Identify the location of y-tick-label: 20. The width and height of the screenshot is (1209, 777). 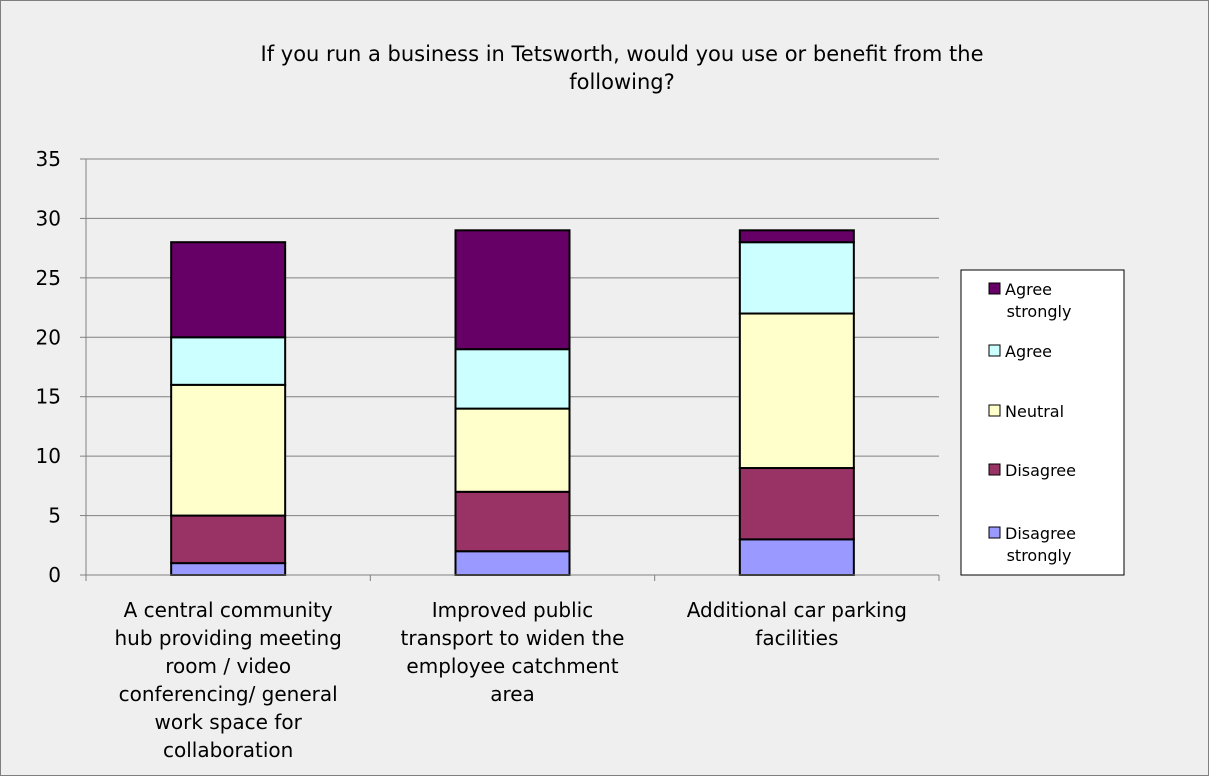
(48, 337).